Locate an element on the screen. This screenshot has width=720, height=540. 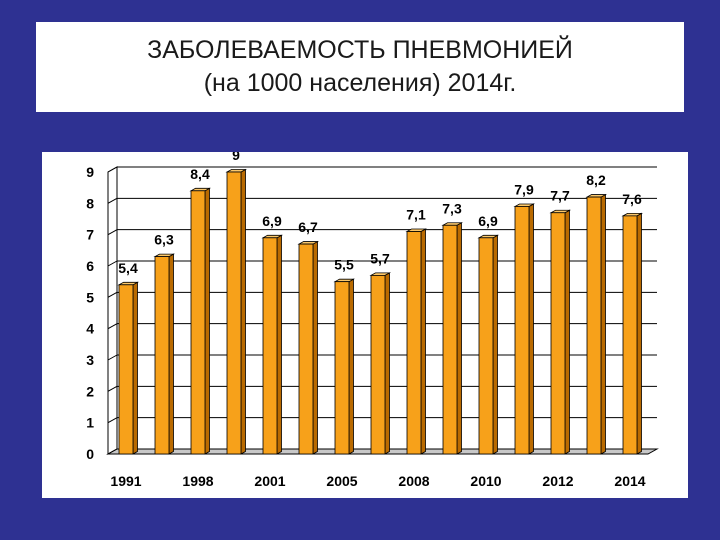
slide-title: ЗАБОЛЕВАЕМОСТЬ ПНЕВМОНИЕЙ is located at coordinates (360, 50).